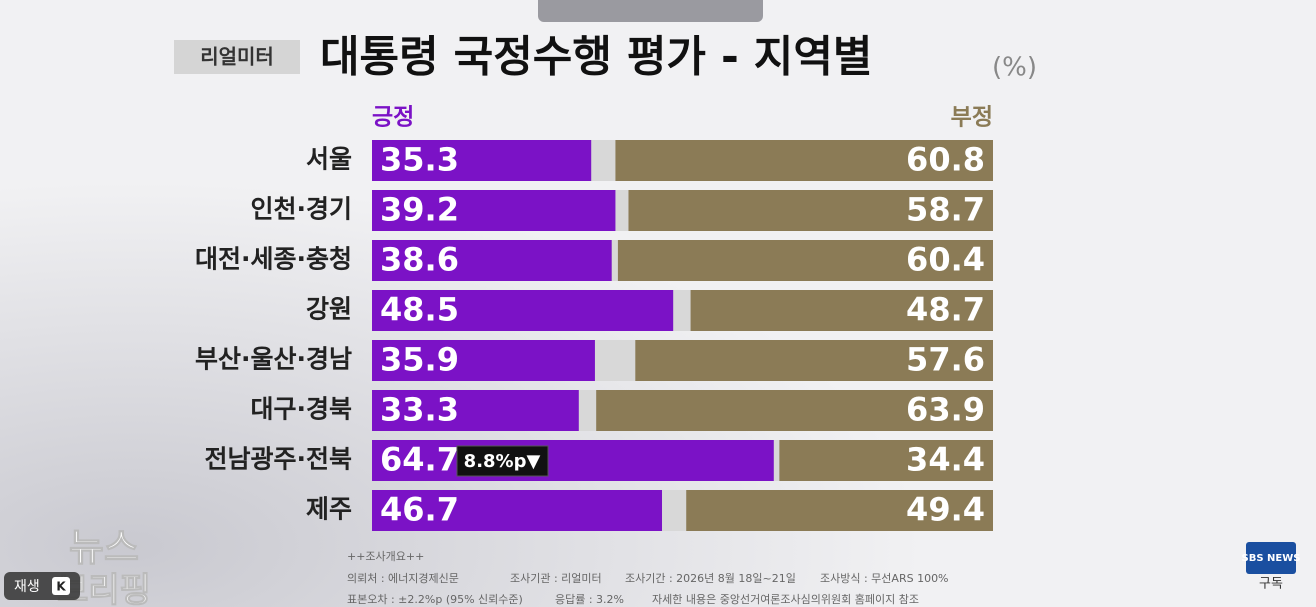 This screenshot has width=1316, height=607. What do you see at coordinates (1014, 68) in the screenshot?
I see `unit: (%)` at bounding box center [1014, 68].